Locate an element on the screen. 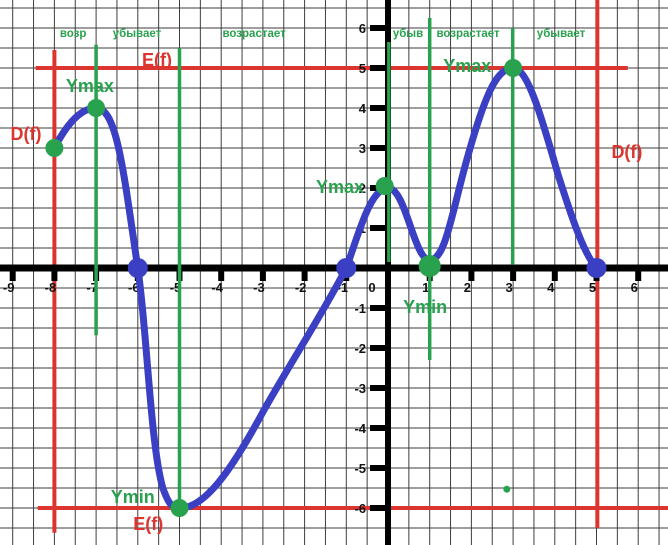  y-tick-label: -6 is located at coordinates (360, 508).